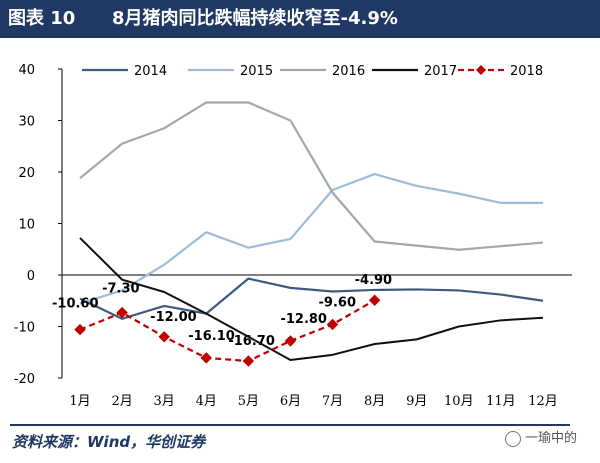 The height and width of the screenshot is (463, 600). I want to click on data-label: -9.60, so click(337, 302).